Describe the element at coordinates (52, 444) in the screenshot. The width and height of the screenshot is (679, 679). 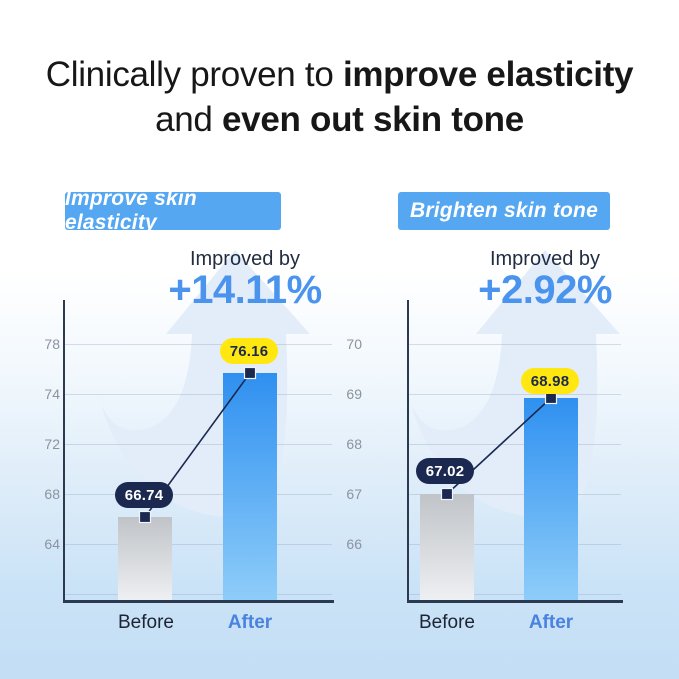
I see `y-tick-label: 72` at that location.